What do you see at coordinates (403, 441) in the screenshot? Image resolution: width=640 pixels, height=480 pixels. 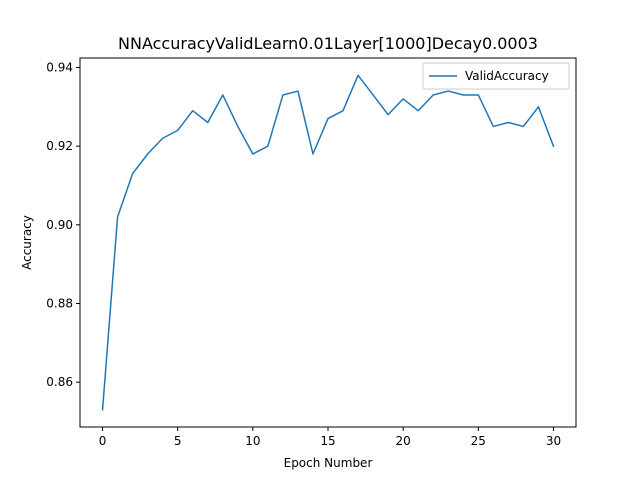 I see `x-tick-label: 20` at bounding box center [403, 441].